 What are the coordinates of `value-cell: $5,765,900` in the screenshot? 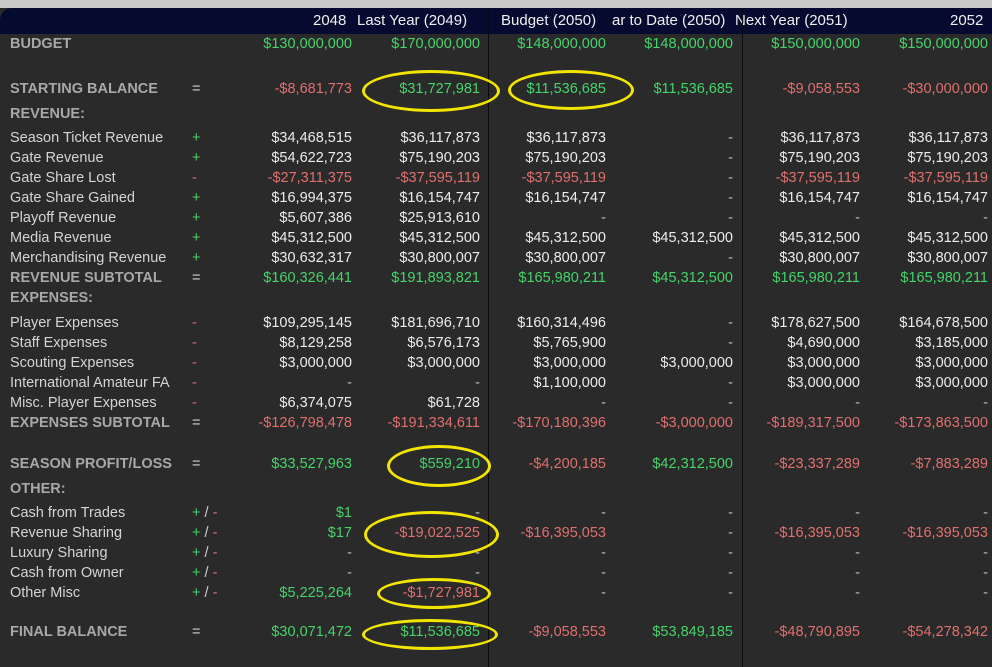 It's located at (569, 343).